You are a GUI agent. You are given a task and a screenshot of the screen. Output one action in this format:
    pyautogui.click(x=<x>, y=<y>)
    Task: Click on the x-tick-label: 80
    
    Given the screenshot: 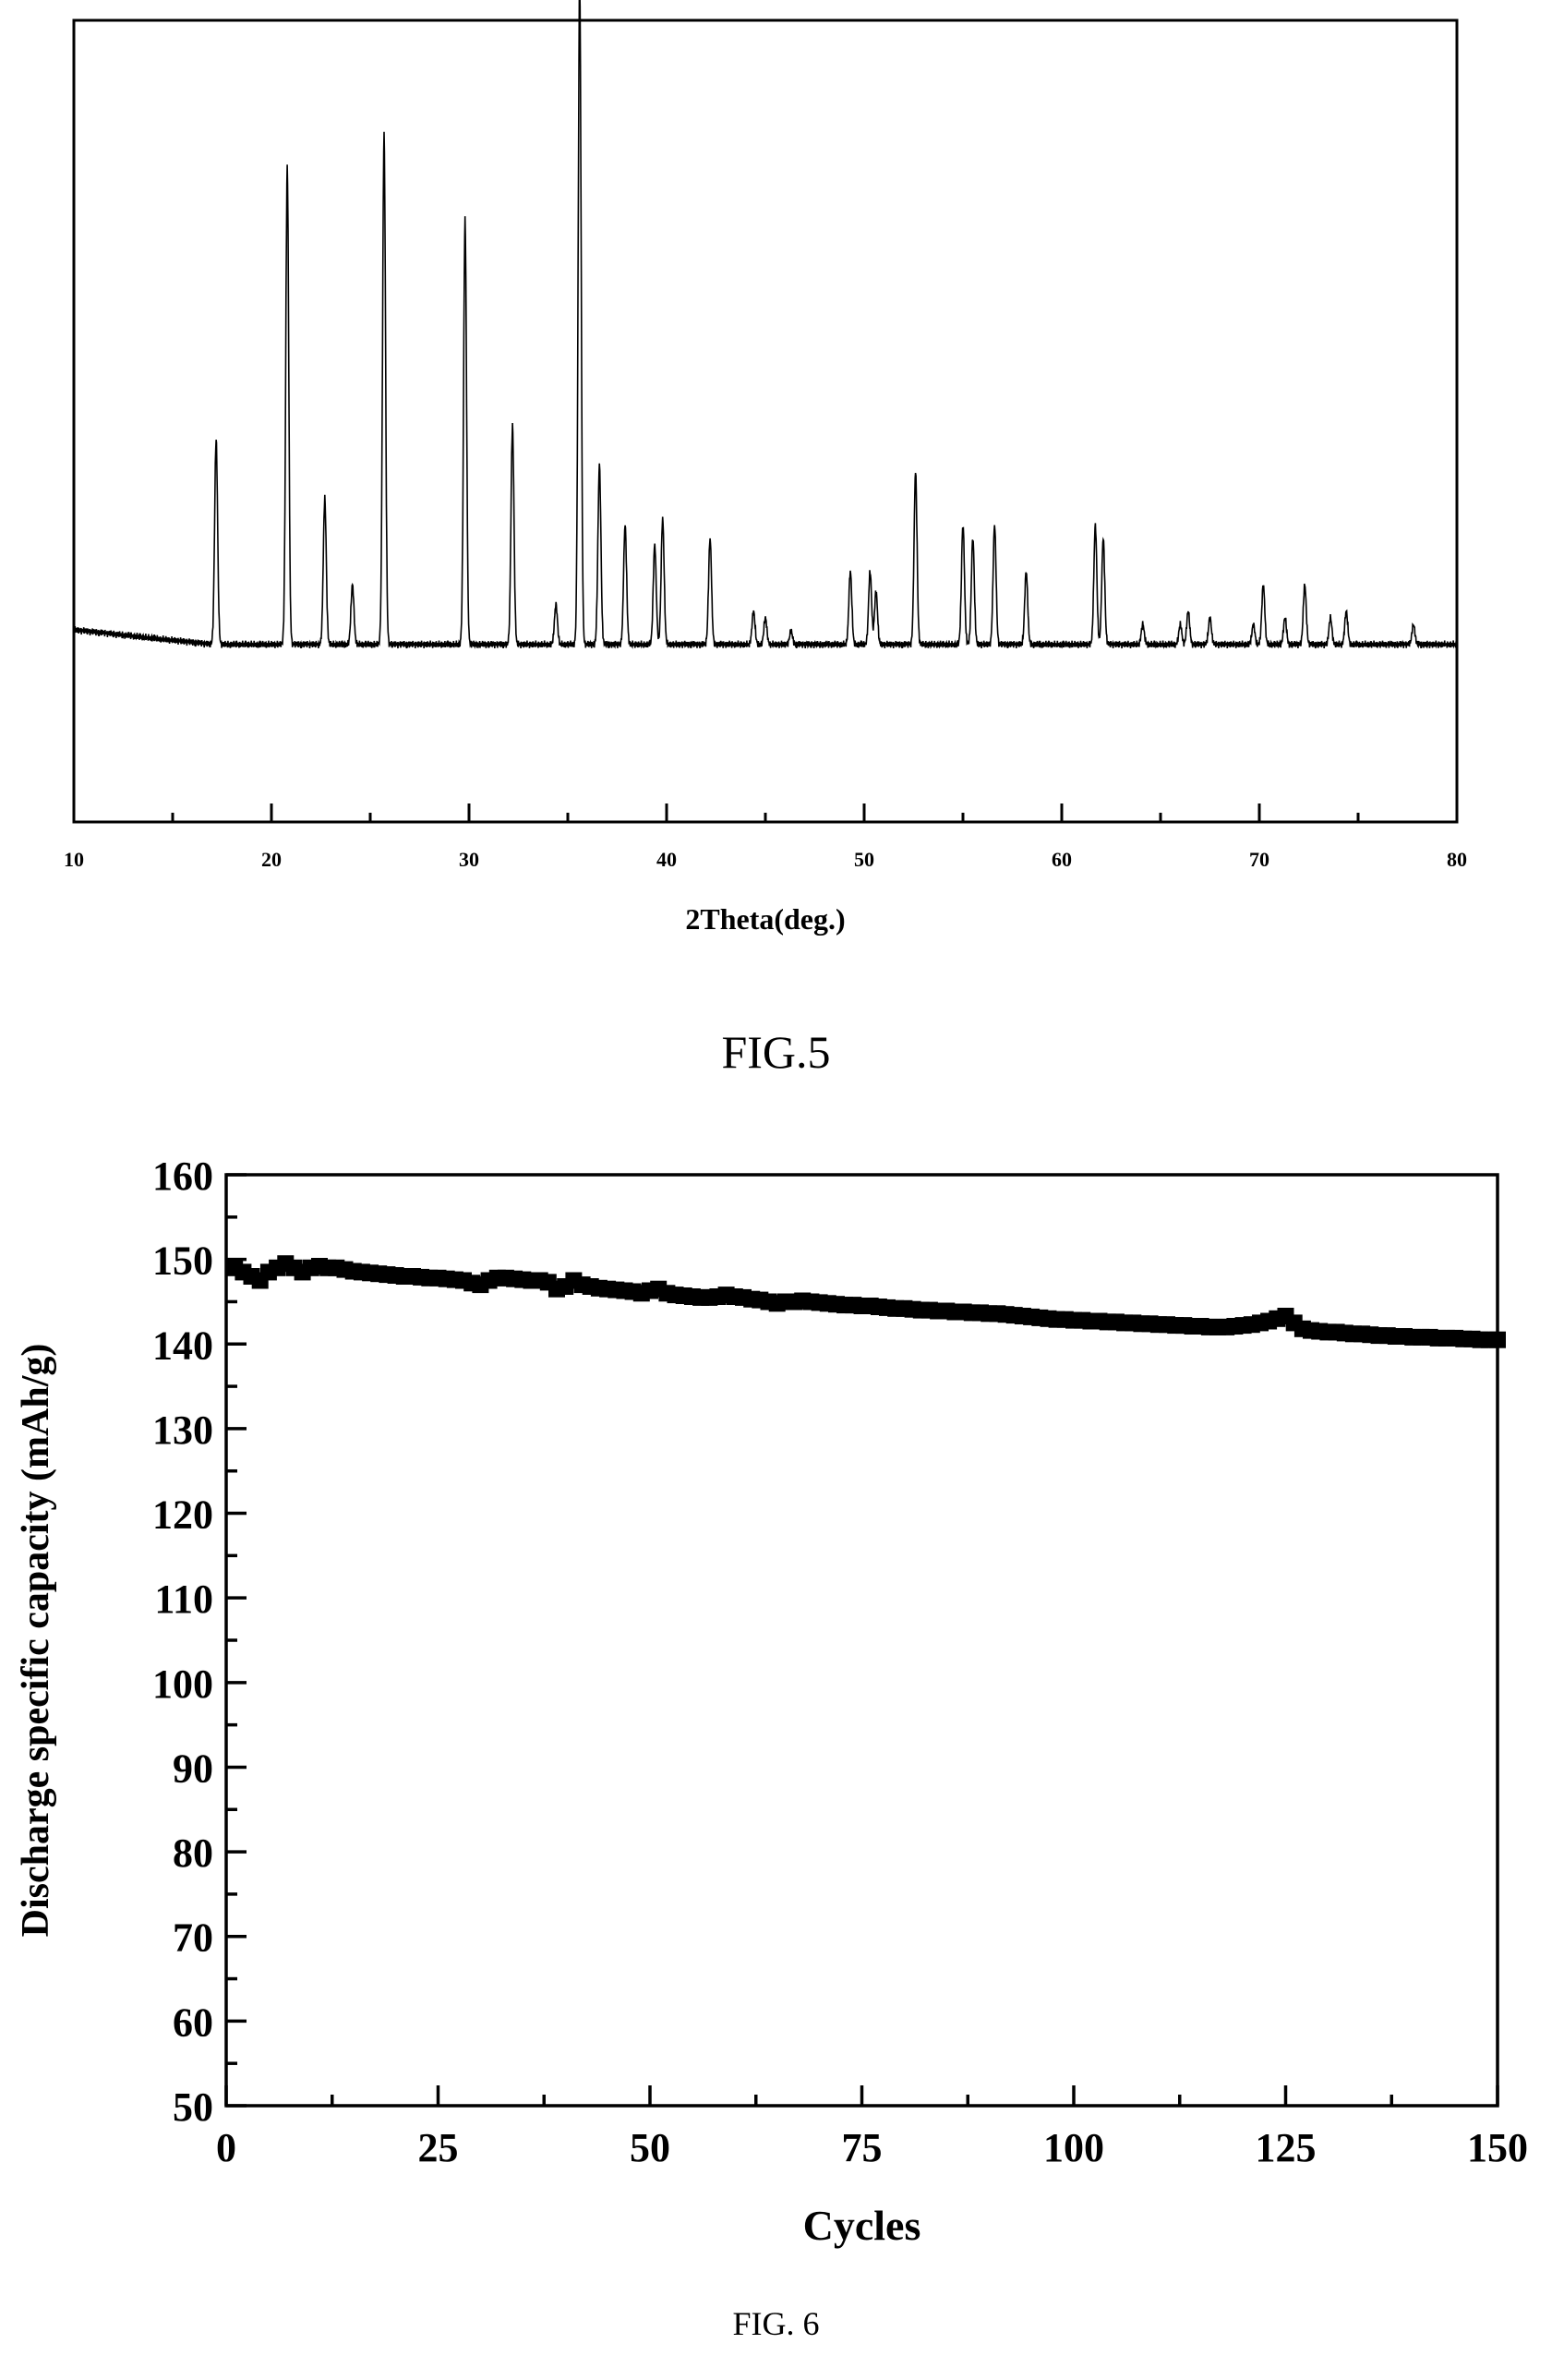 What is the action you would take?
    pyautogui.click(x=1457, y=859)
    